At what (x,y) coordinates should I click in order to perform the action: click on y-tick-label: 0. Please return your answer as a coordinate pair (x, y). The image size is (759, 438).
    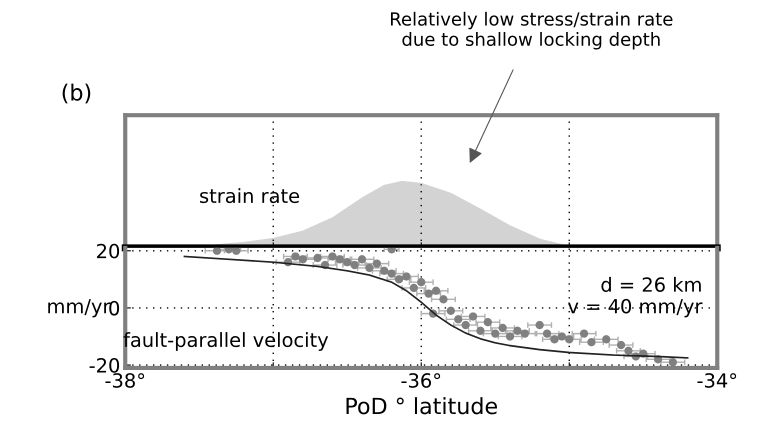
    Looking at the image, I should click on (114, 308).